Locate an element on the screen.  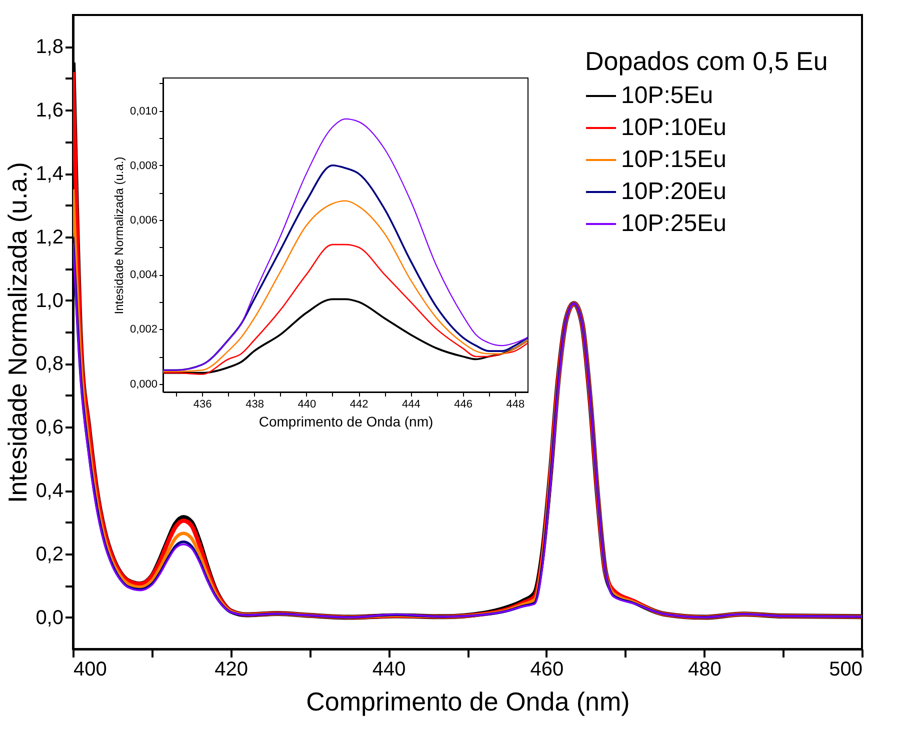
y-tick-label: 0,010 is located at coordinates (144, 111).